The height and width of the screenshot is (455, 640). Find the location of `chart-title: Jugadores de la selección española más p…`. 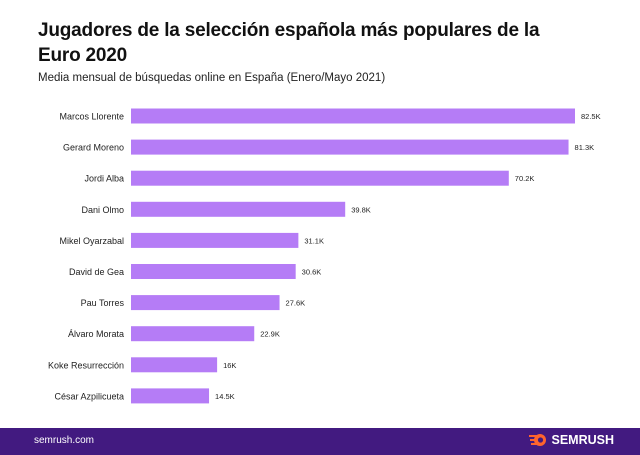

chart-title: Jugadores de la selección española más p… is located at coordinates (289, 43).